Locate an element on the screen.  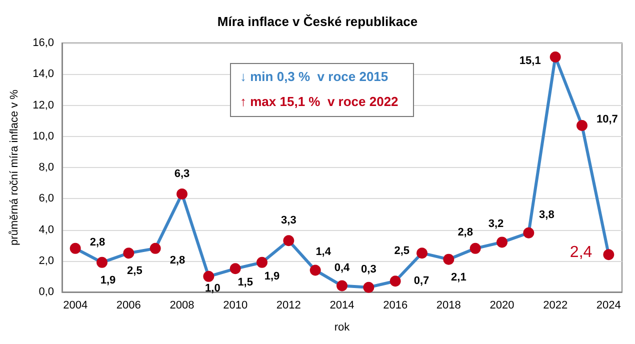
y-axis-title: průměrná roční míra inflace v % is located at coordinates (14, 167).